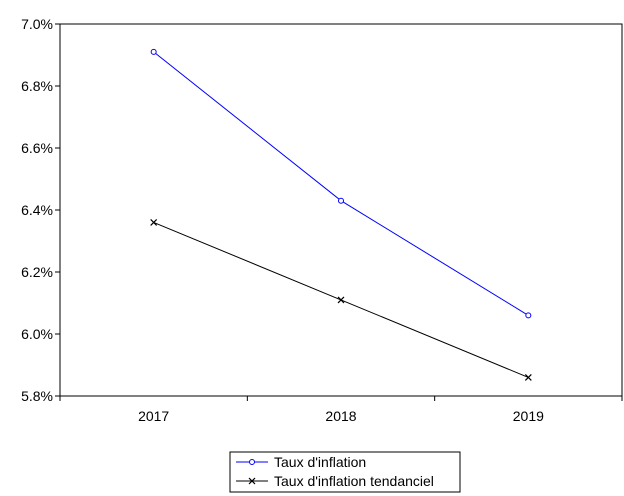 This screenshot has width=624, height=496. What do you see at coordinates (528, 416) in the screenshot?
I see `x-tick-label: 2019` at bounding box center [528, 416].